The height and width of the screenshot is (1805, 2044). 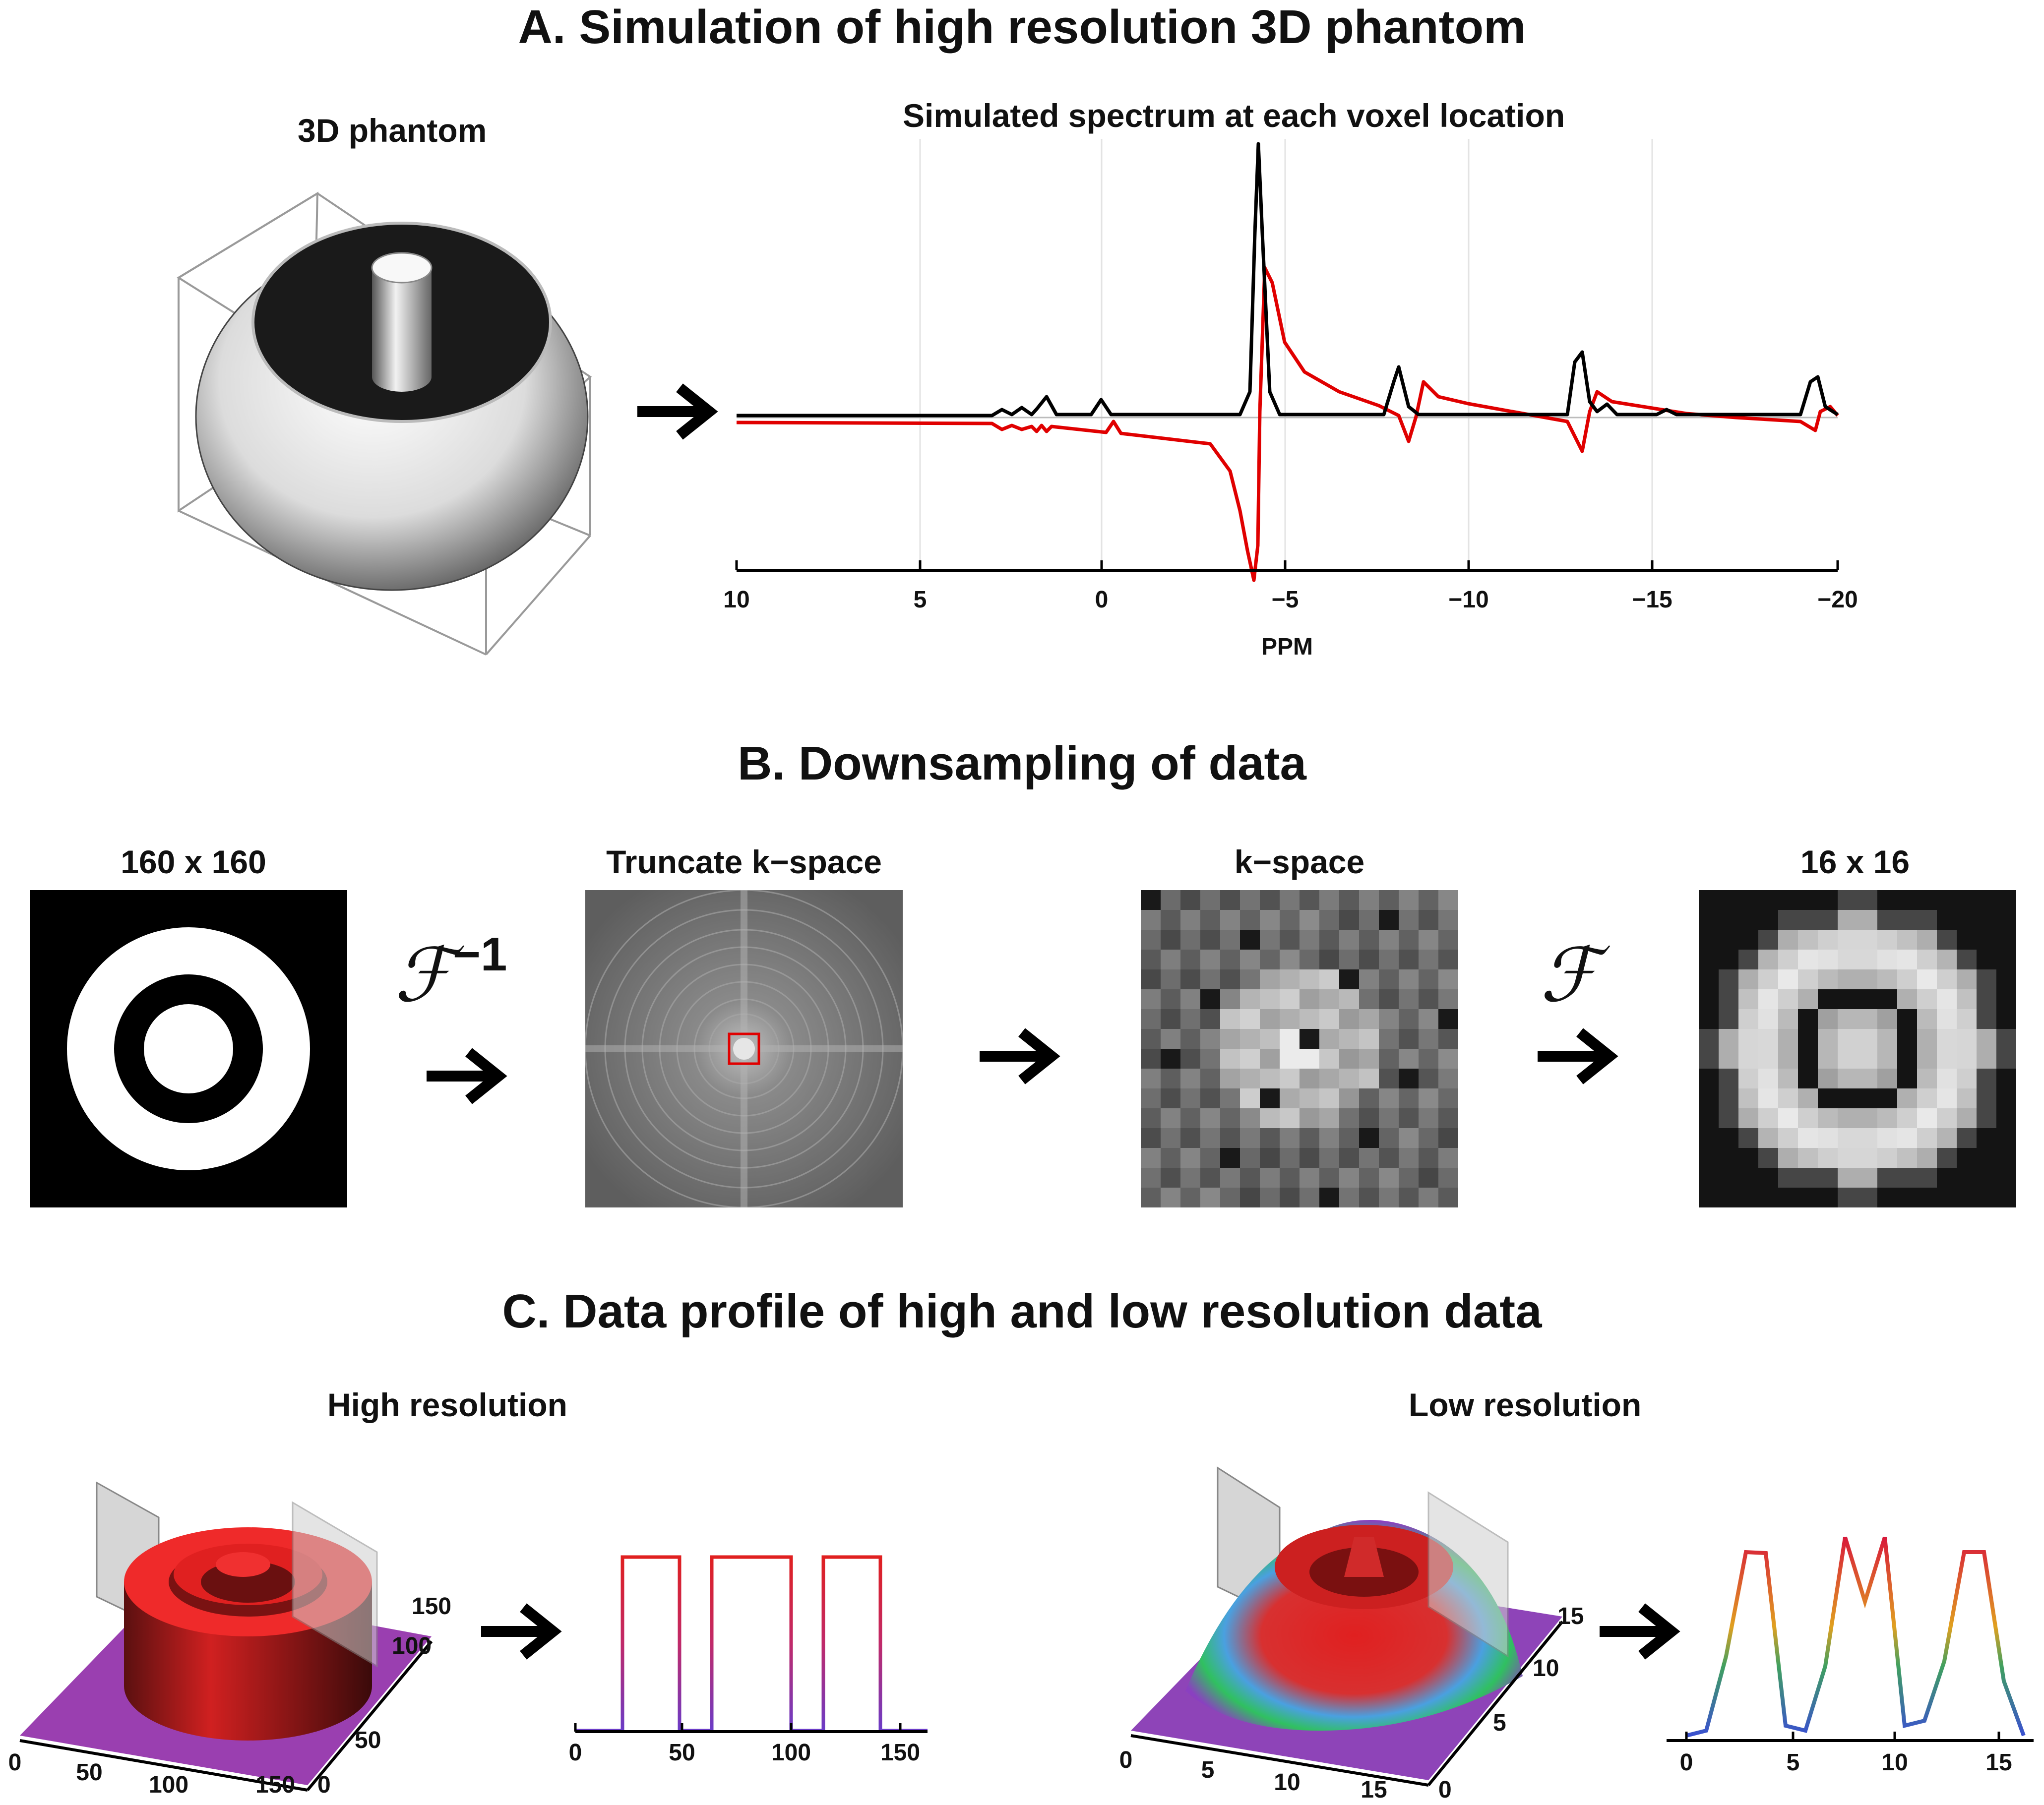 I want to click on low3d-tick-side: 5, so click(x=1499, y=1723).